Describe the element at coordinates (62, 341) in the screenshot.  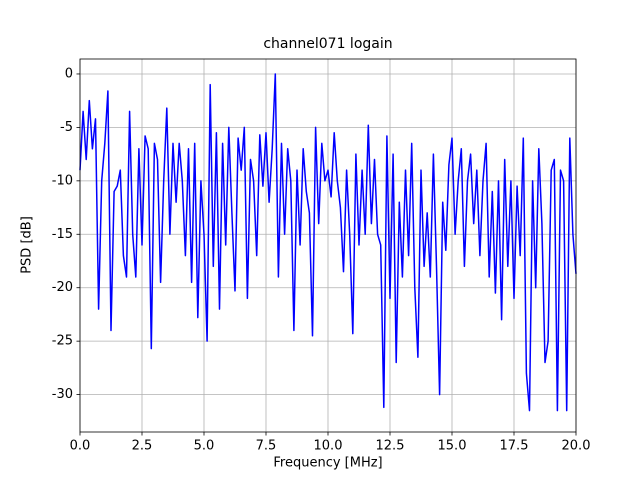
I see `y-tick-label: -25` at that location.